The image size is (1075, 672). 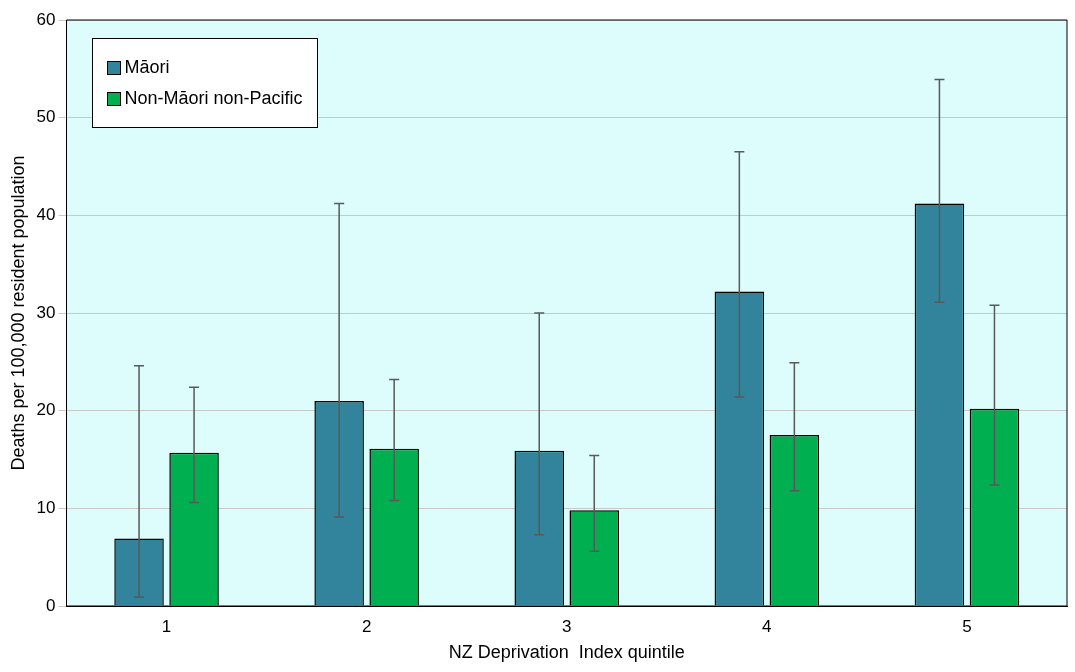 I want to click on y-tick-label: 50, so click(x=46, y=117).